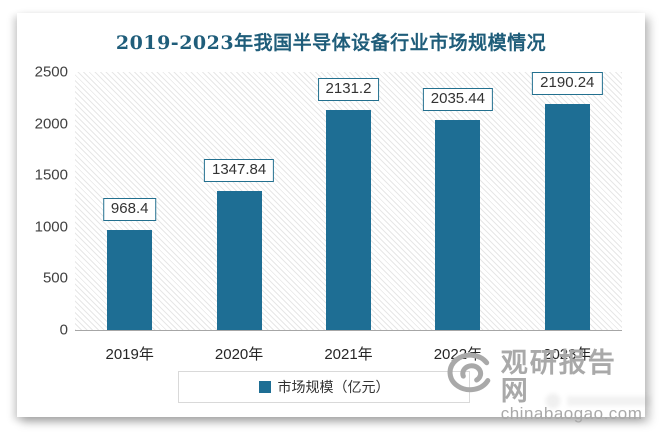 The width and height of the screenshot is (659, 432). What do you see at coordinates (55, 278) in the screenshot?
I see `y-axis-tick-label: 500` at bounding box center [55, 278].